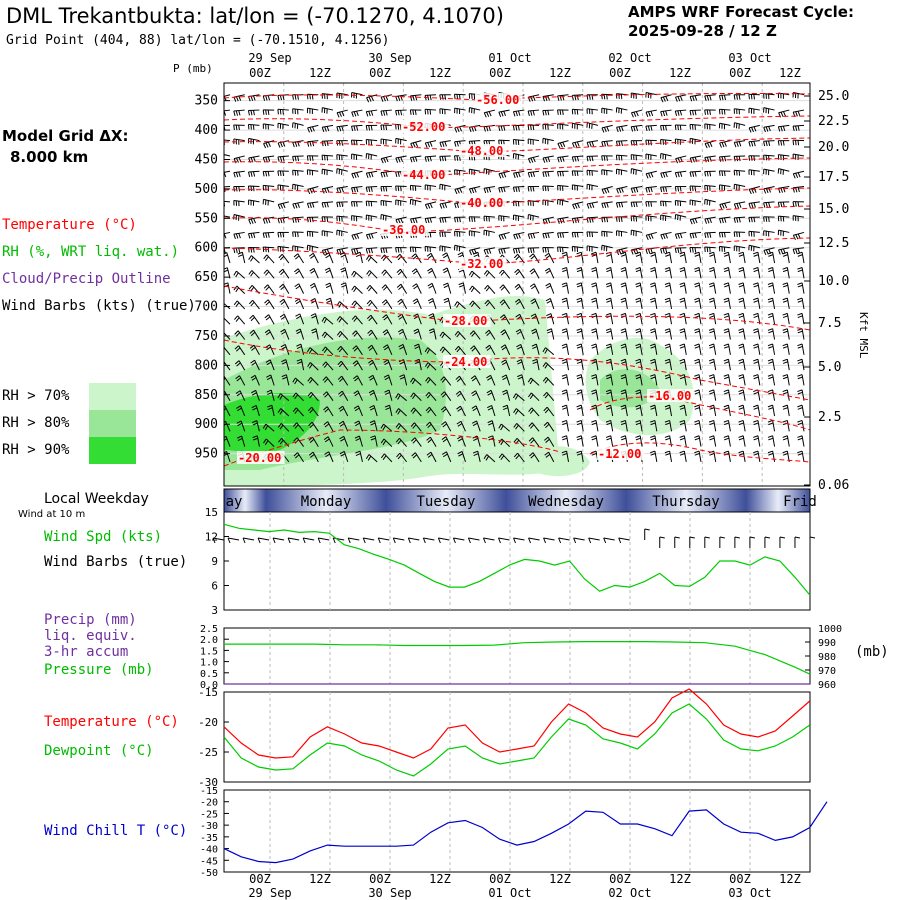 Image resolution: width=900 pixels, height=900 pixels. Describe the element at coordinates (483, 263) in the screenshot. I see `contour-label-bg` at that location.